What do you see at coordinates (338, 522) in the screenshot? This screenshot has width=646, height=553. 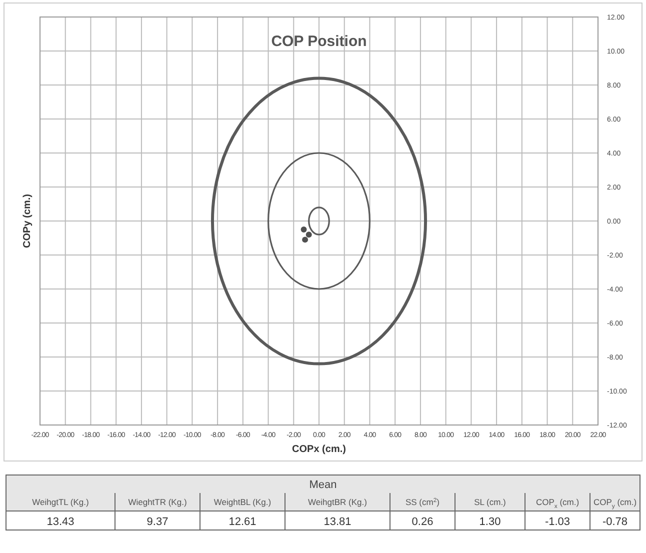 I see `text: 13.81` at bounding box center [338, 522].